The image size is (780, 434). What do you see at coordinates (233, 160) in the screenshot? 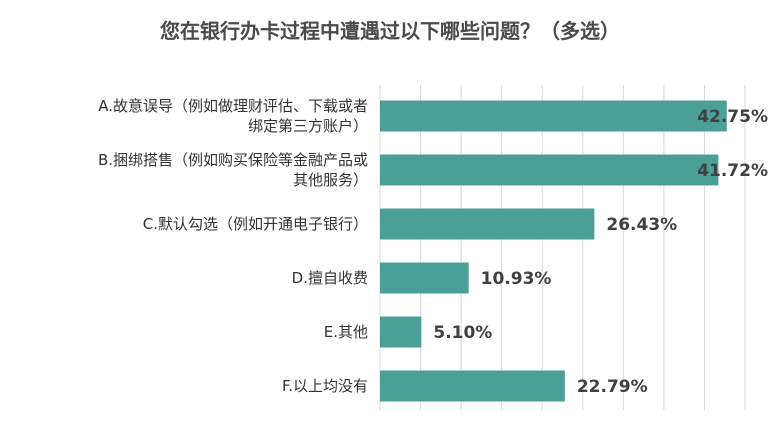
I see `category-label-line: B.捆绑搭售（例如购买保险等金融产品或` at bounding box center [233, 160].